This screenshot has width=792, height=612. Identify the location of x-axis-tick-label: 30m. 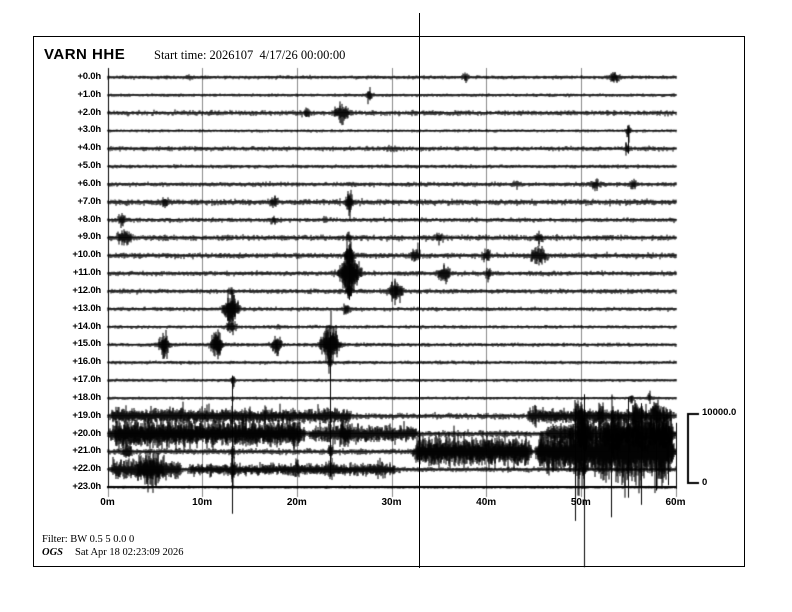
(391, 502).